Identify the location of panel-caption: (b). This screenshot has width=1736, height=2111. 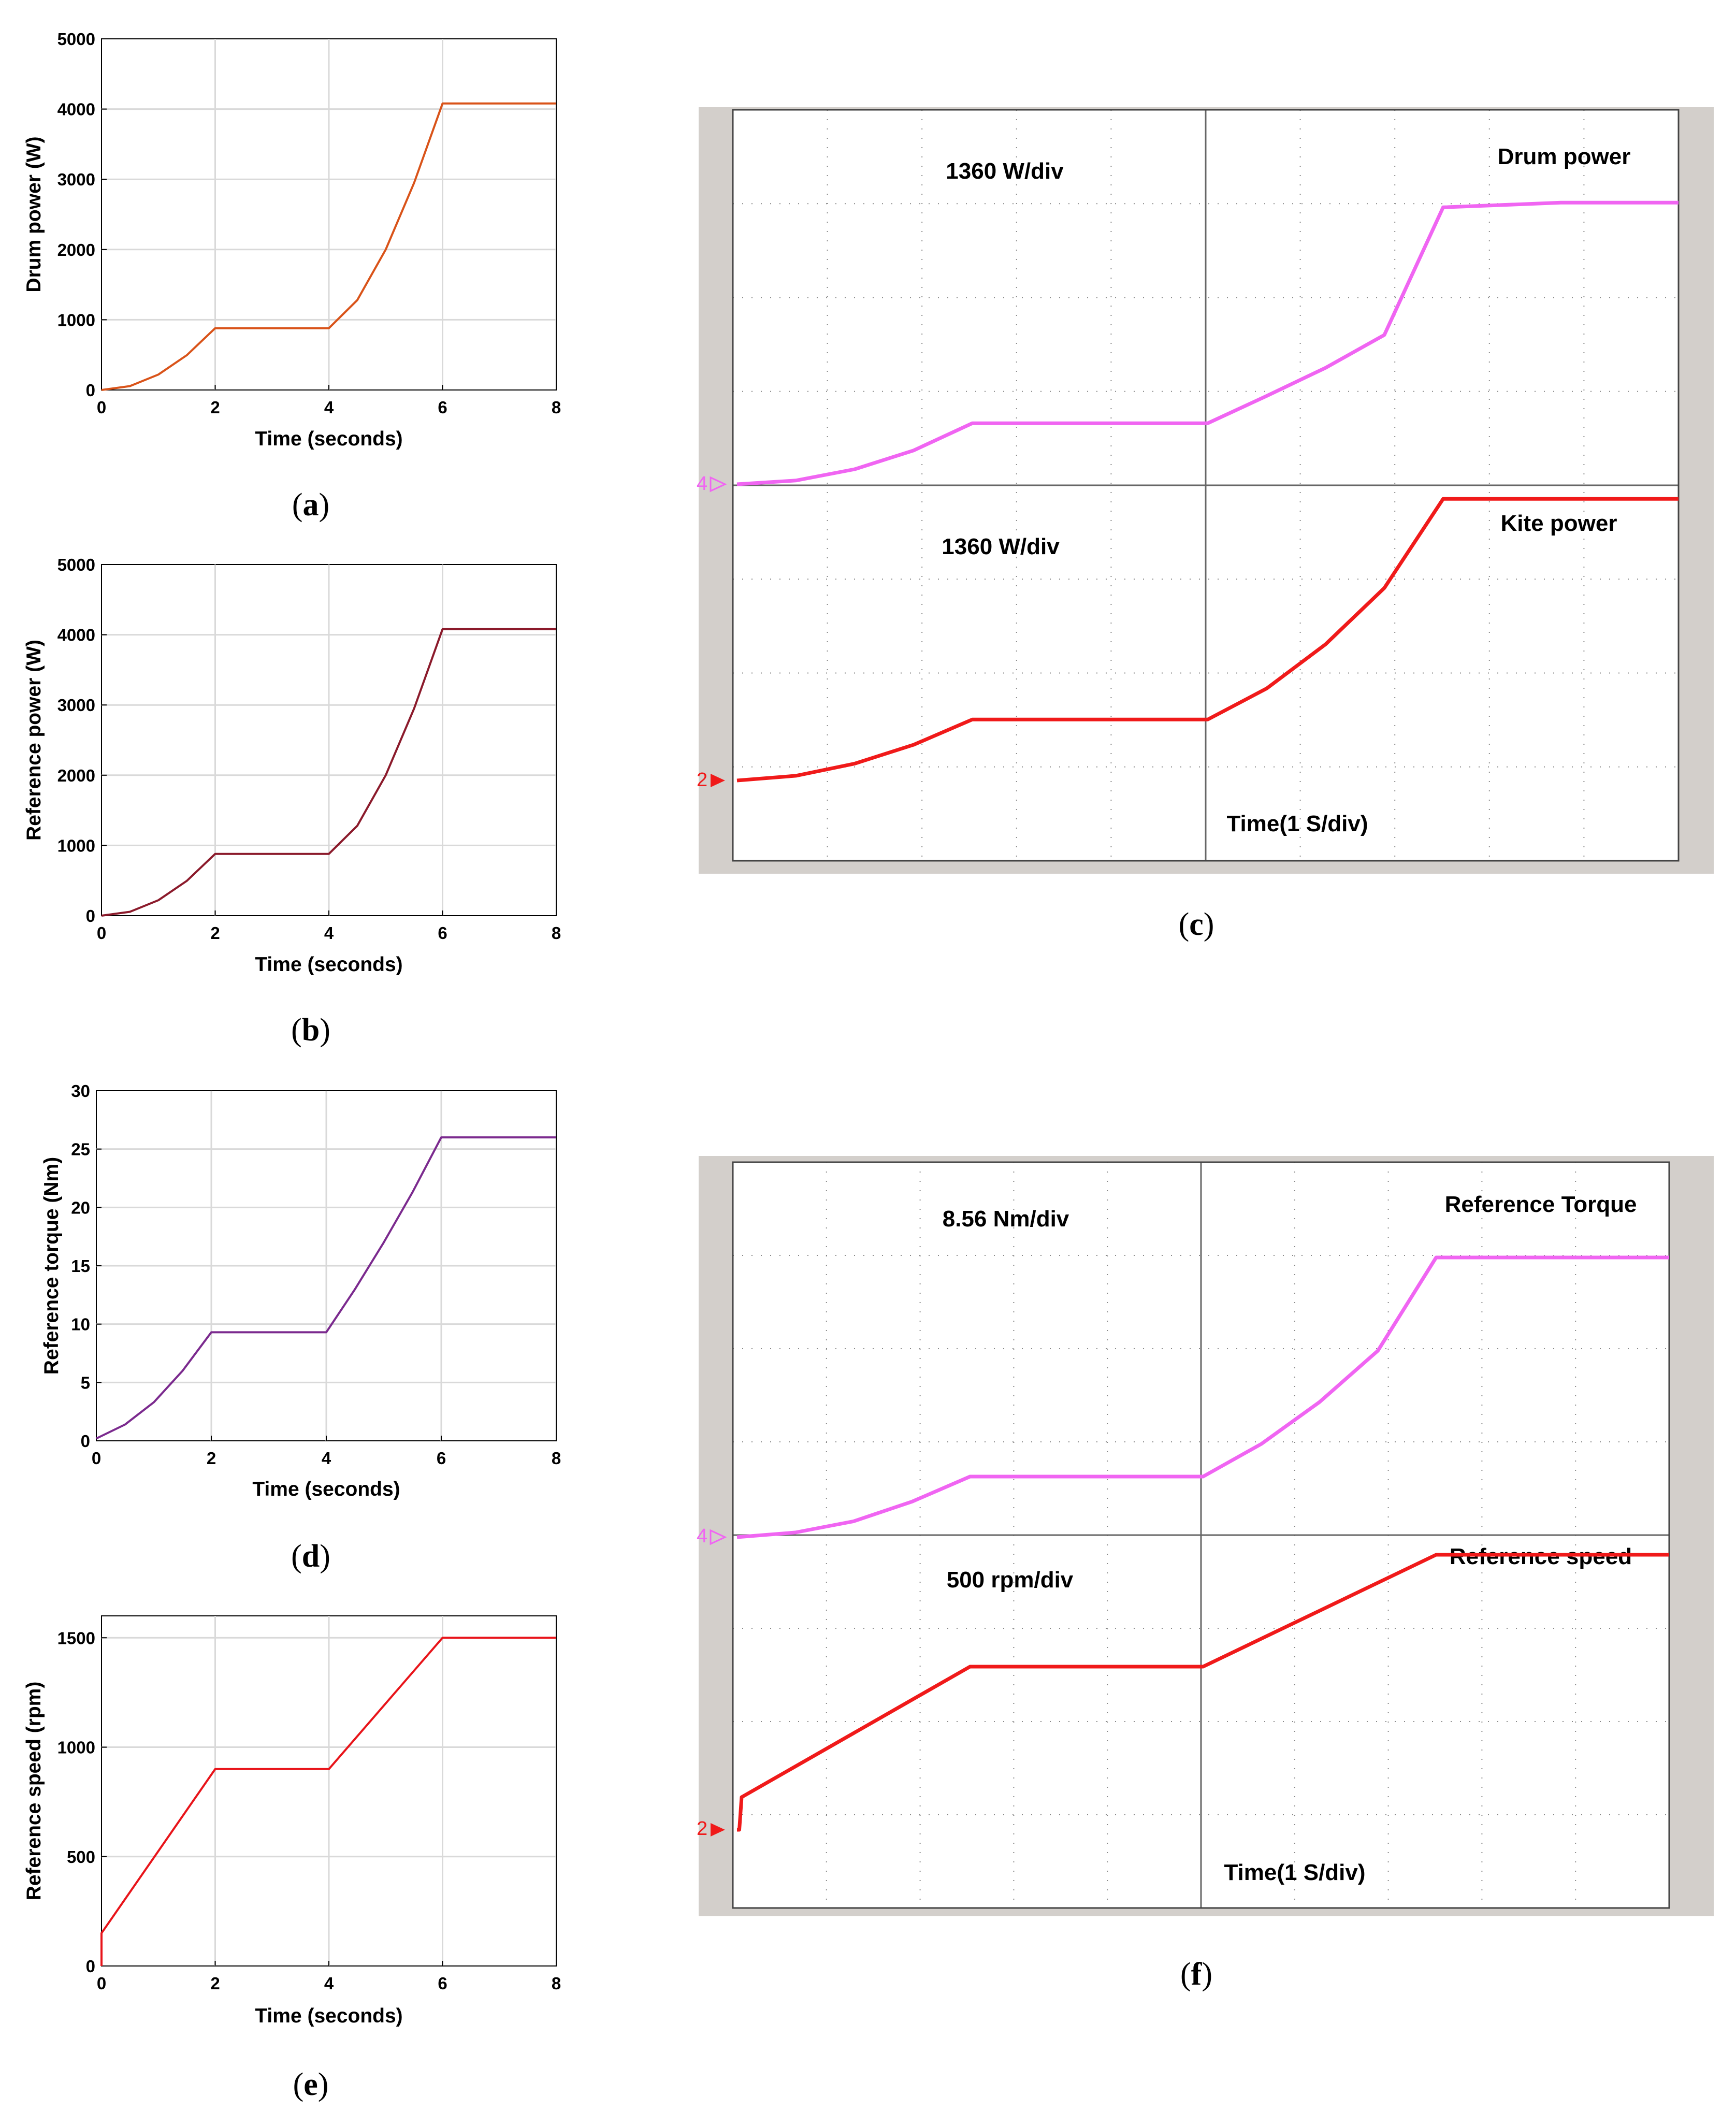
(310, 1030).